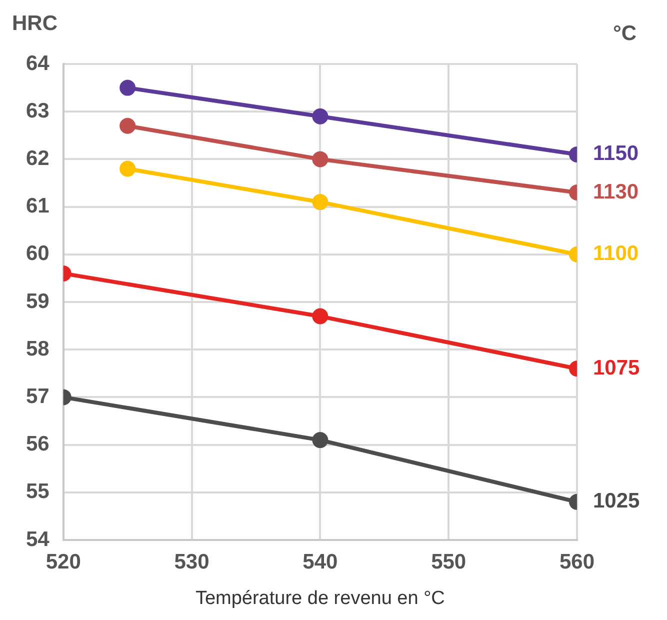 Image resolution: width=667 pixels, height=620 pixels. What do you see at coordinates (38, 539) in the screenshot?
I see `y-tick-label: 54` at bounding box center [38, 539].